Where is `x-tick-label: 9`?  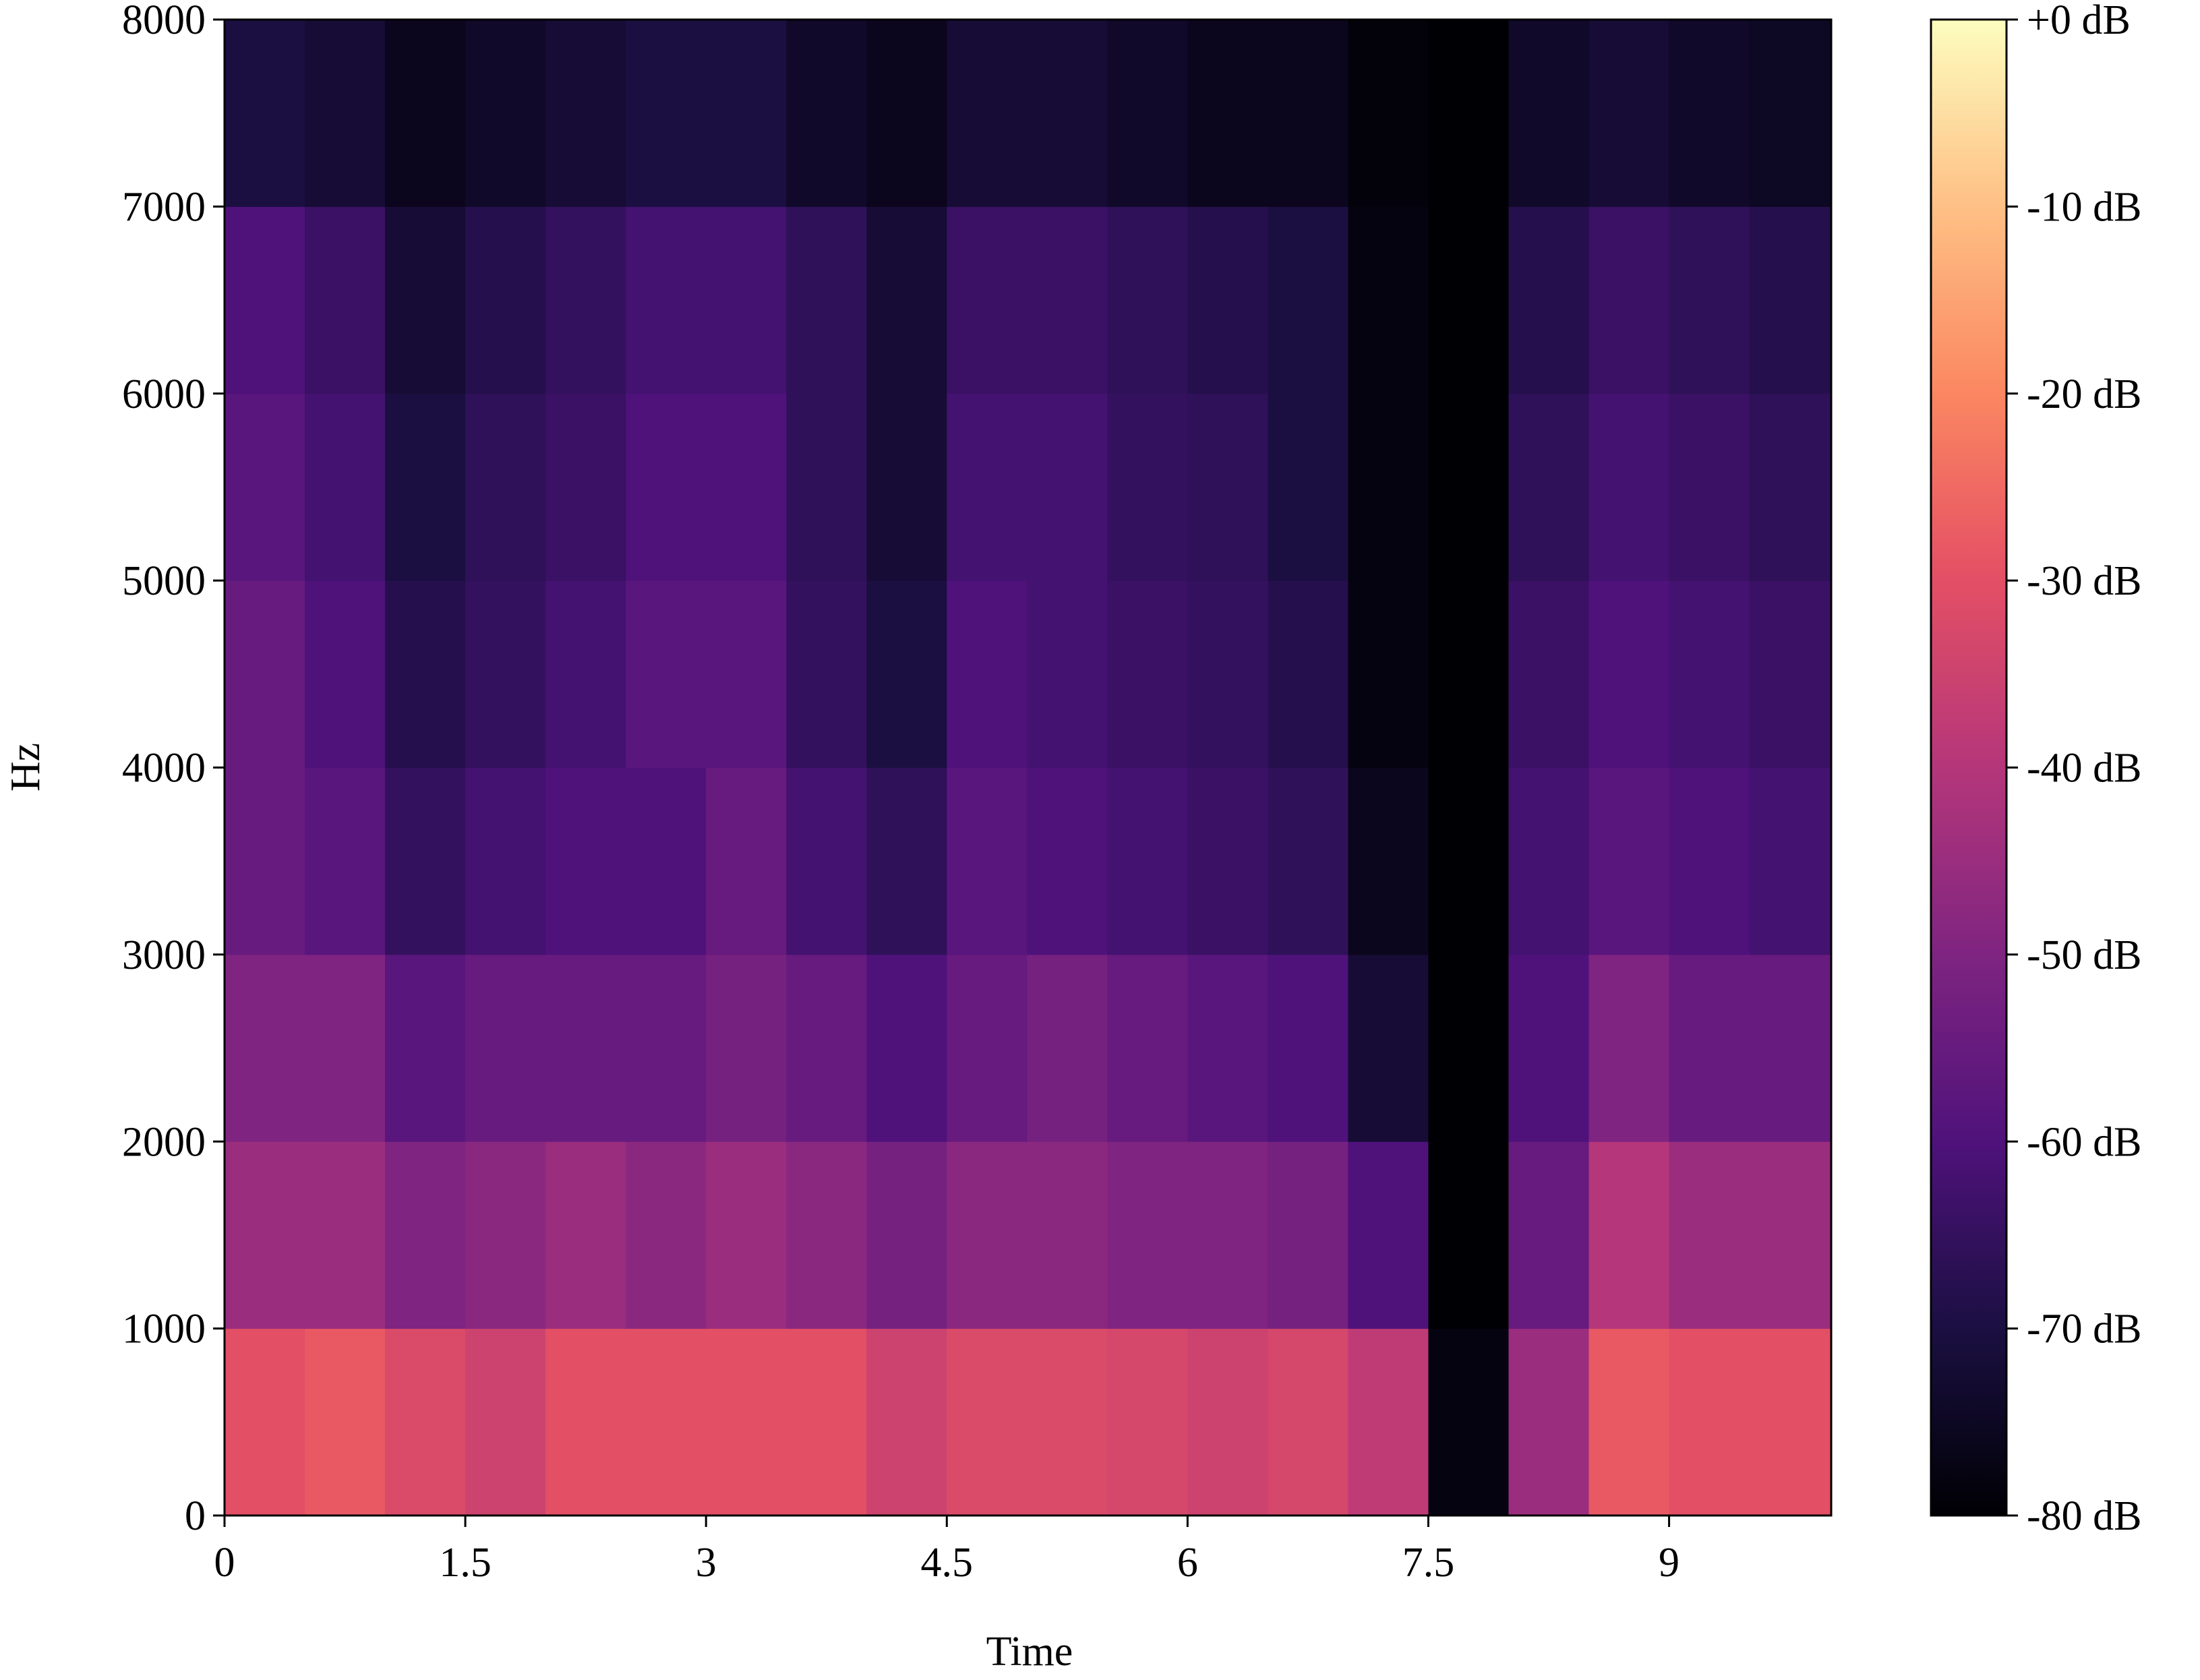 x-tick-label: 9 is located at coordinates (1669, 1563).